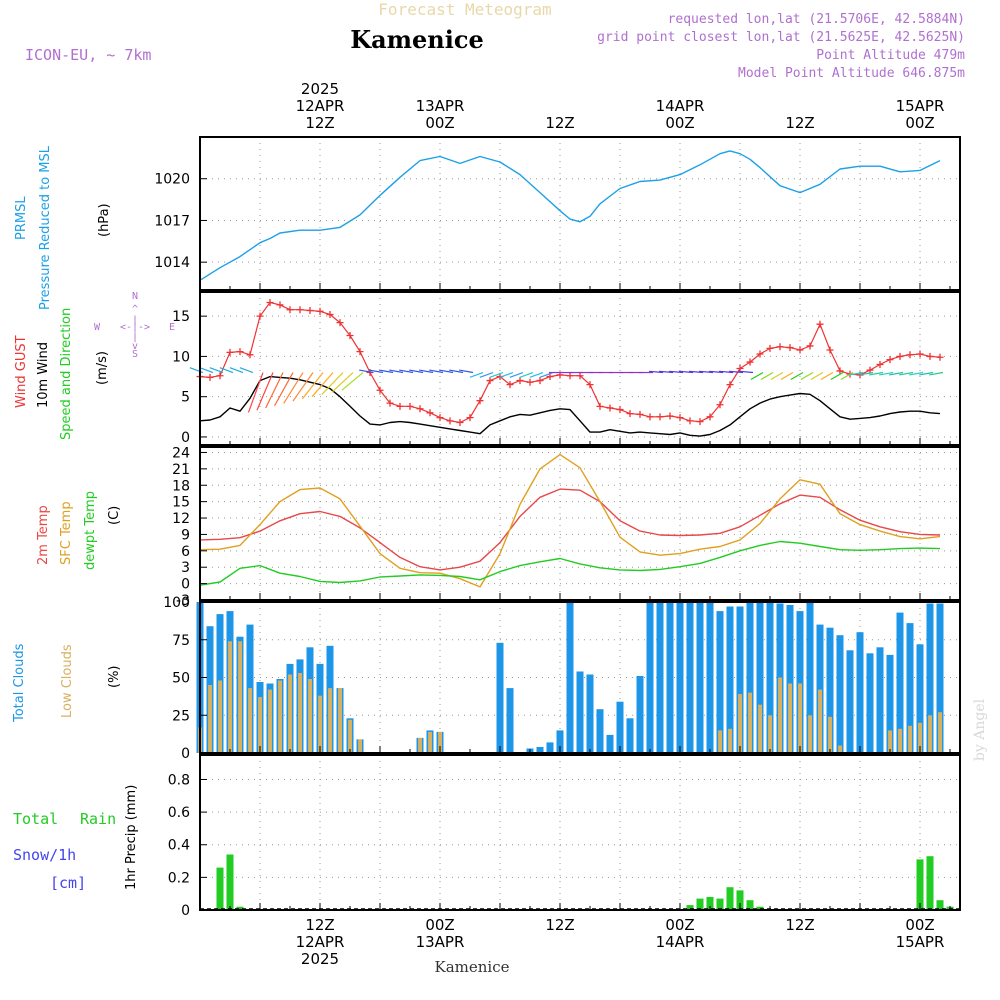 This screenshot has height=1000, width=1000. I want to click on panel-frame-precip, so click(580, 832).